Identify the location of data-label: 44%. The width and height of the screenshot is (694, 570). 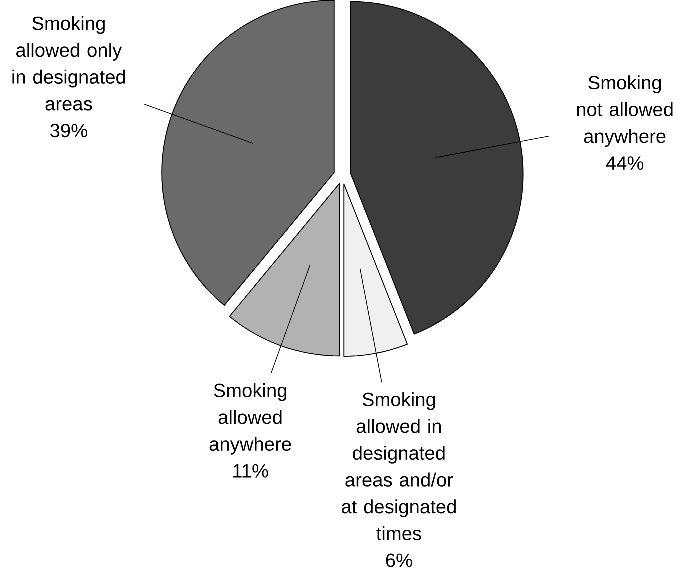
(625, 163).